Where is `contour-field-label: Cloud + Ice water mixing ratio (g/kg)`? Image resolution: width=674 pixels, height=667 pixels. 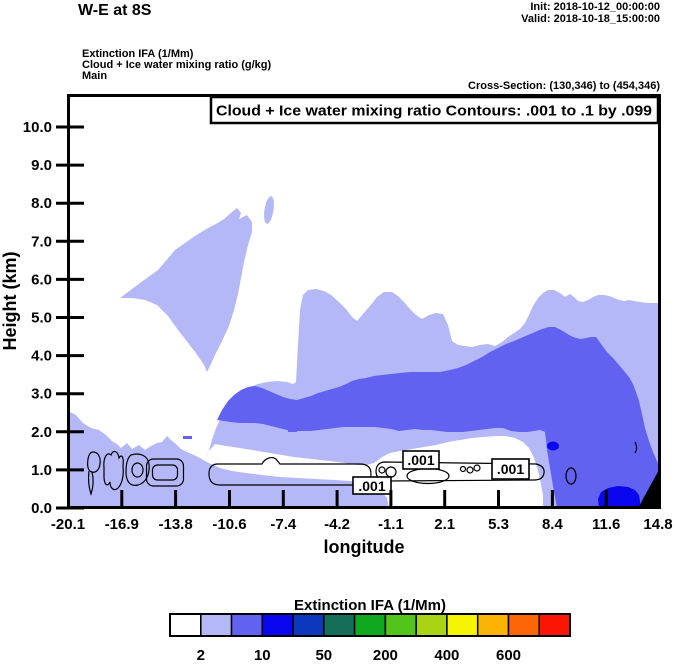
contour-field-label: Cloud + Ice water mixing ratio (g/kg) is located at coordinates (177, 65).